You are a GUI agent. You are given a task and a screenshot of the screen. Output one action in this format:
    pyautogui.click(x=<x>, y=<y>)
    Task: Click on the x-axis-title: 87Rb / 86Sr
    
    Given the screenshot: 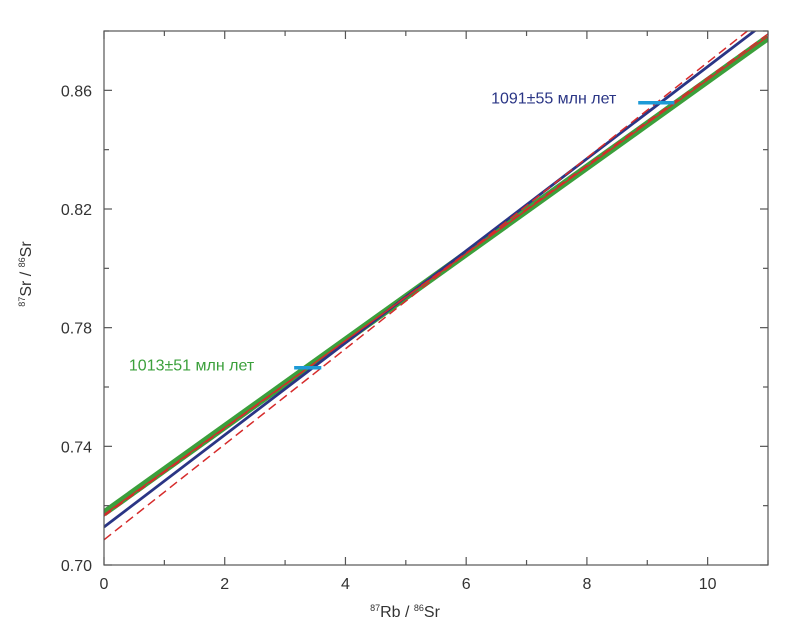 What is the action you would take?
    pyautogui.click(x=405, y=612)
    